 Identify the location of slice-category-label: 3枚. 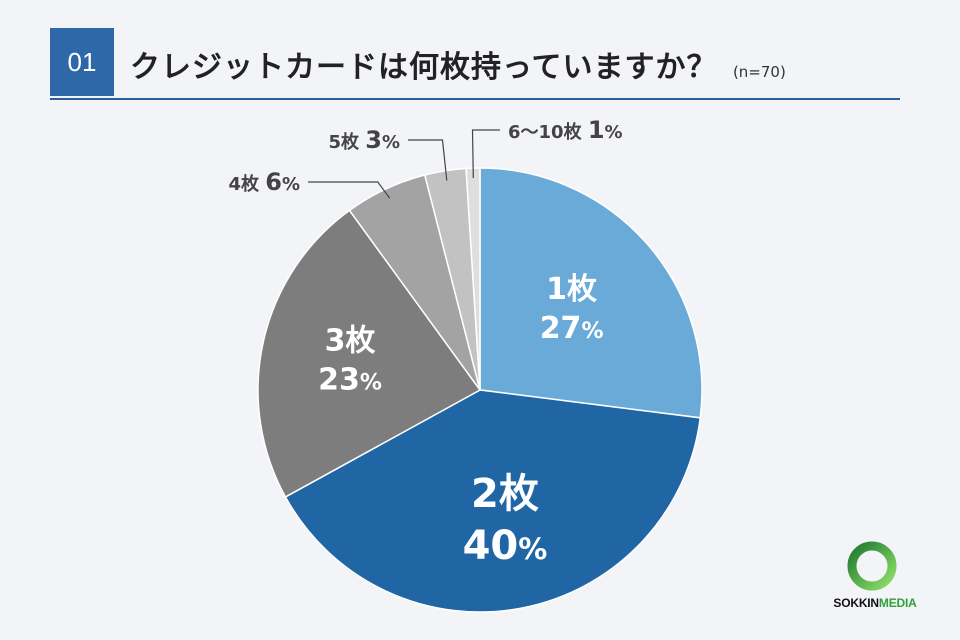
(350, 340).